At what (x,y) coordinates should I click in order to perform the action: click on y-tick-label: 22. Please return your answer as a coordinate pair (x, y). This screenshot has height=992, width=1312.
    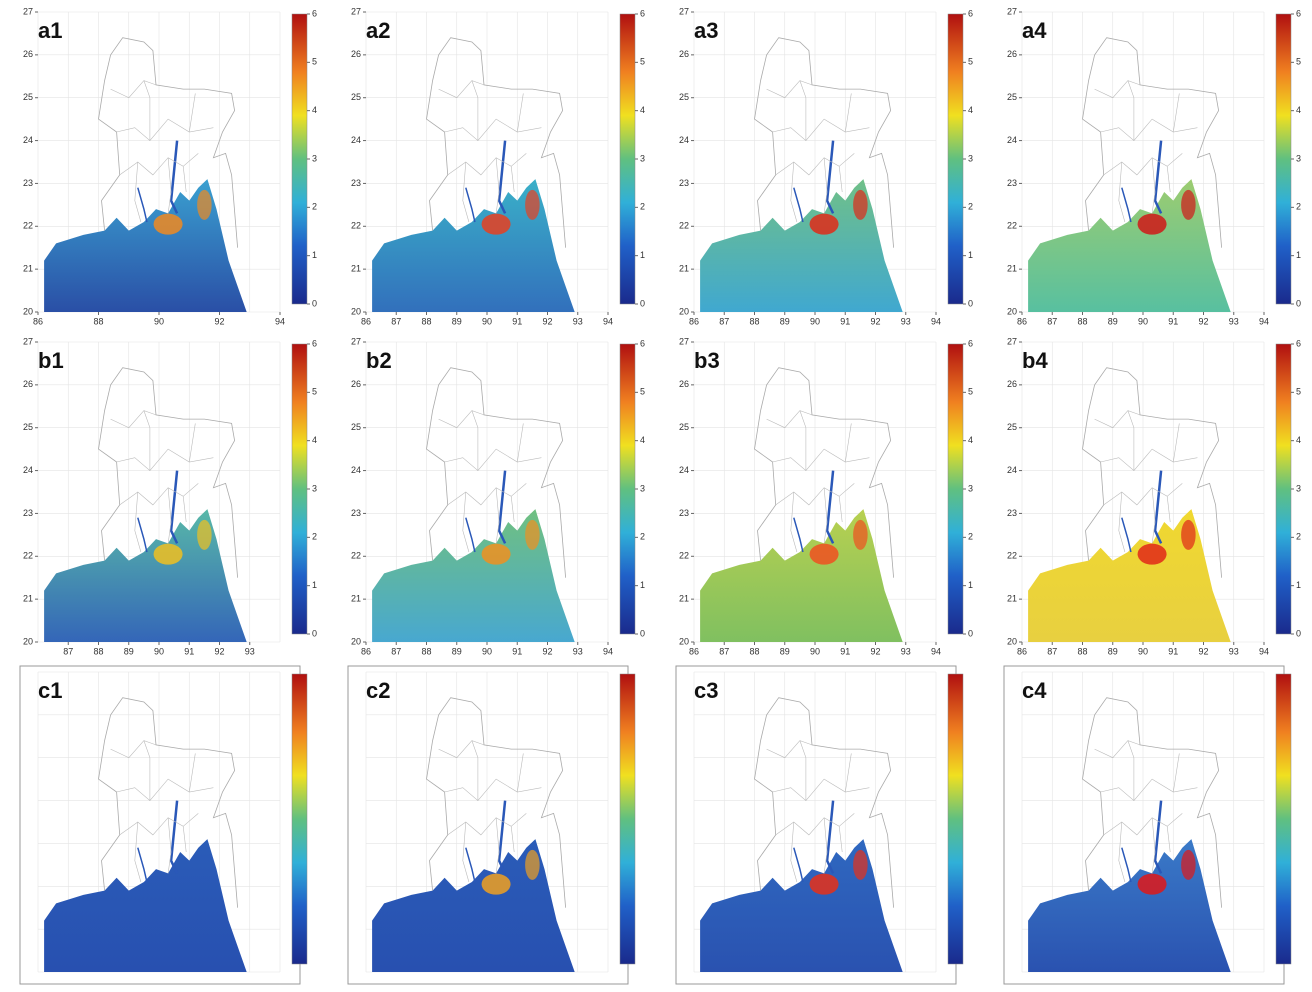
    Looking at the image, I should click on (1012, 556).